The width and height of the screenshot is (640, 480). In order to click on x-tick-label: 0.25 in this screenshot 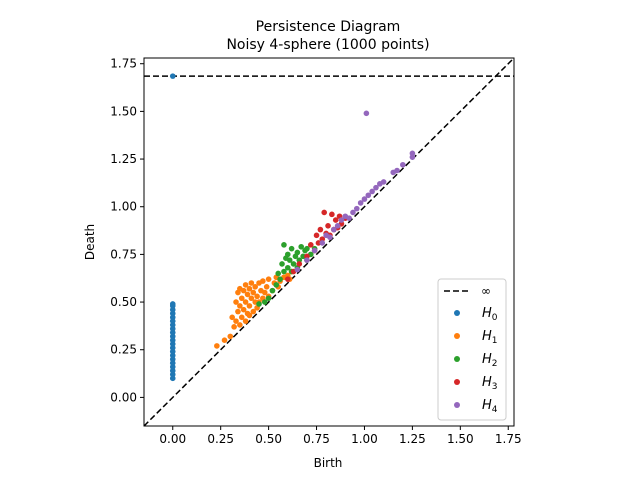, I will do `click(220, 439)`.